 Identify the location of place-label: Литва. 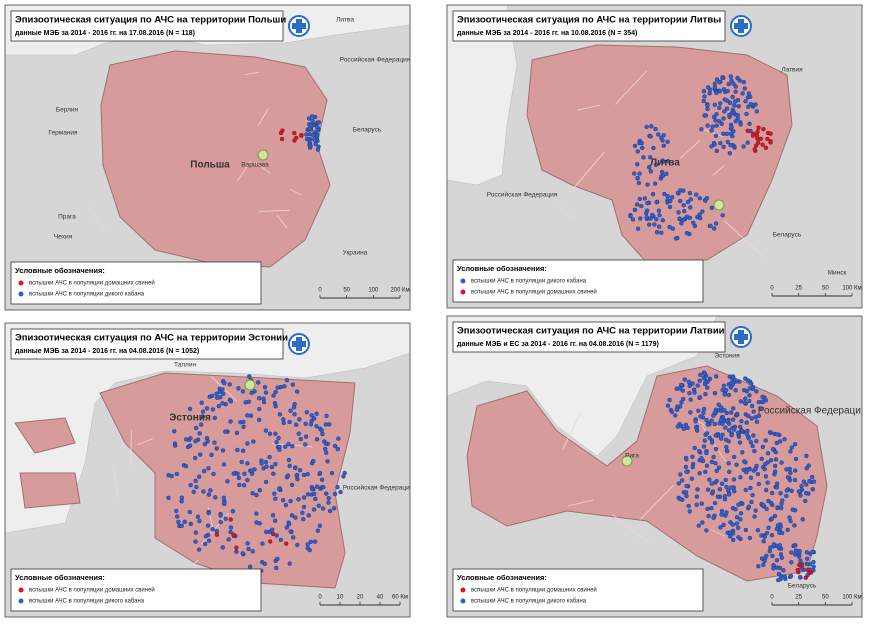
(665, 163).